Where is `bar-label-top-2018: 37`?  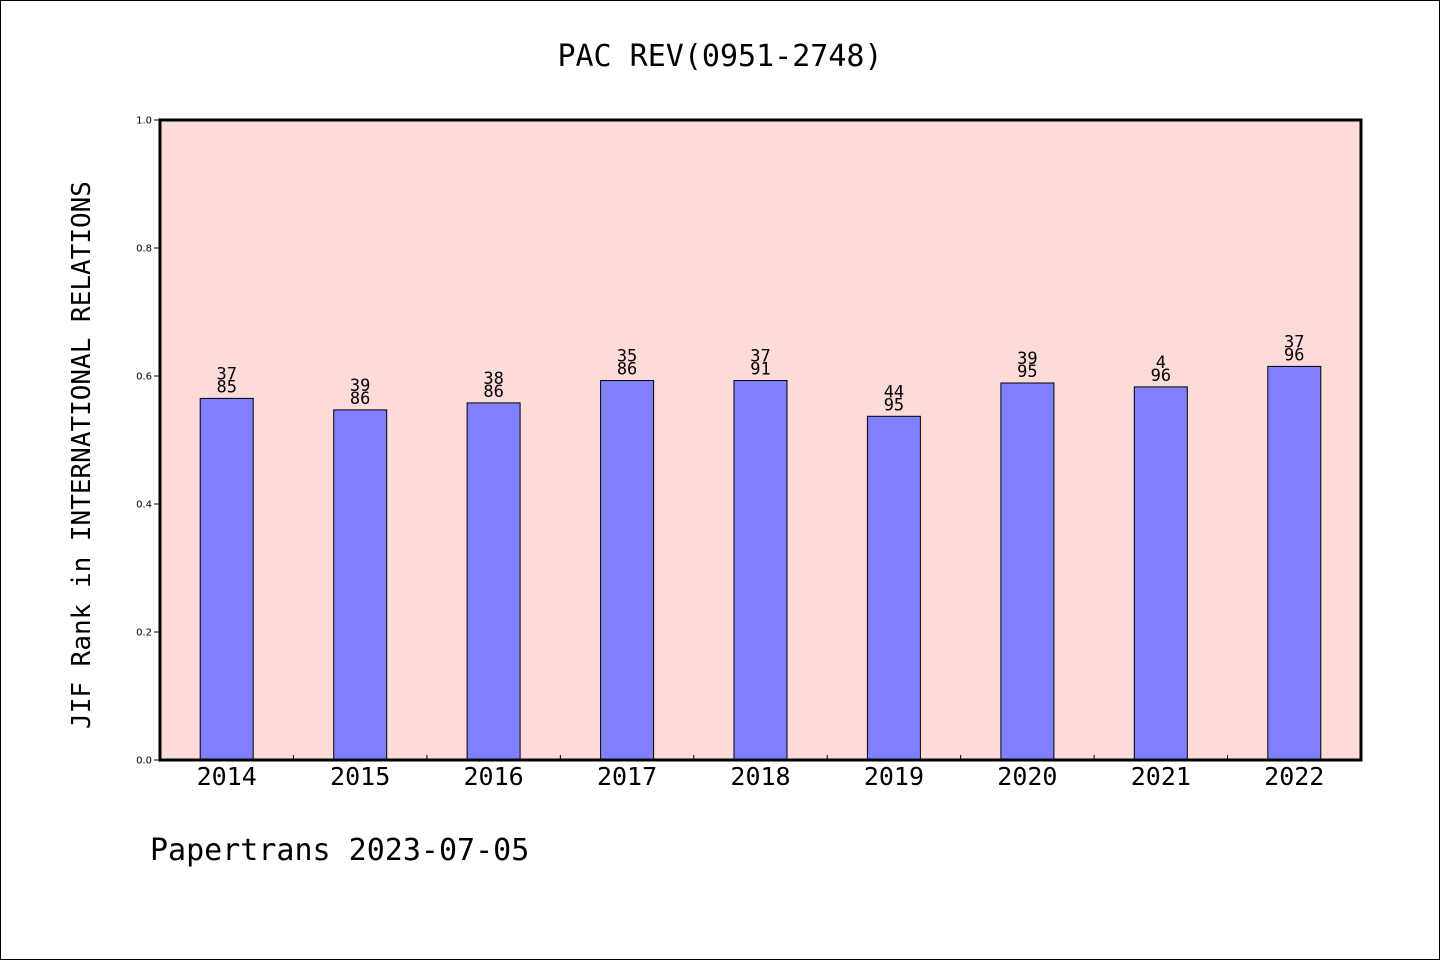 bar-label-top-2018: 37 is located at coordinates (760, 357).